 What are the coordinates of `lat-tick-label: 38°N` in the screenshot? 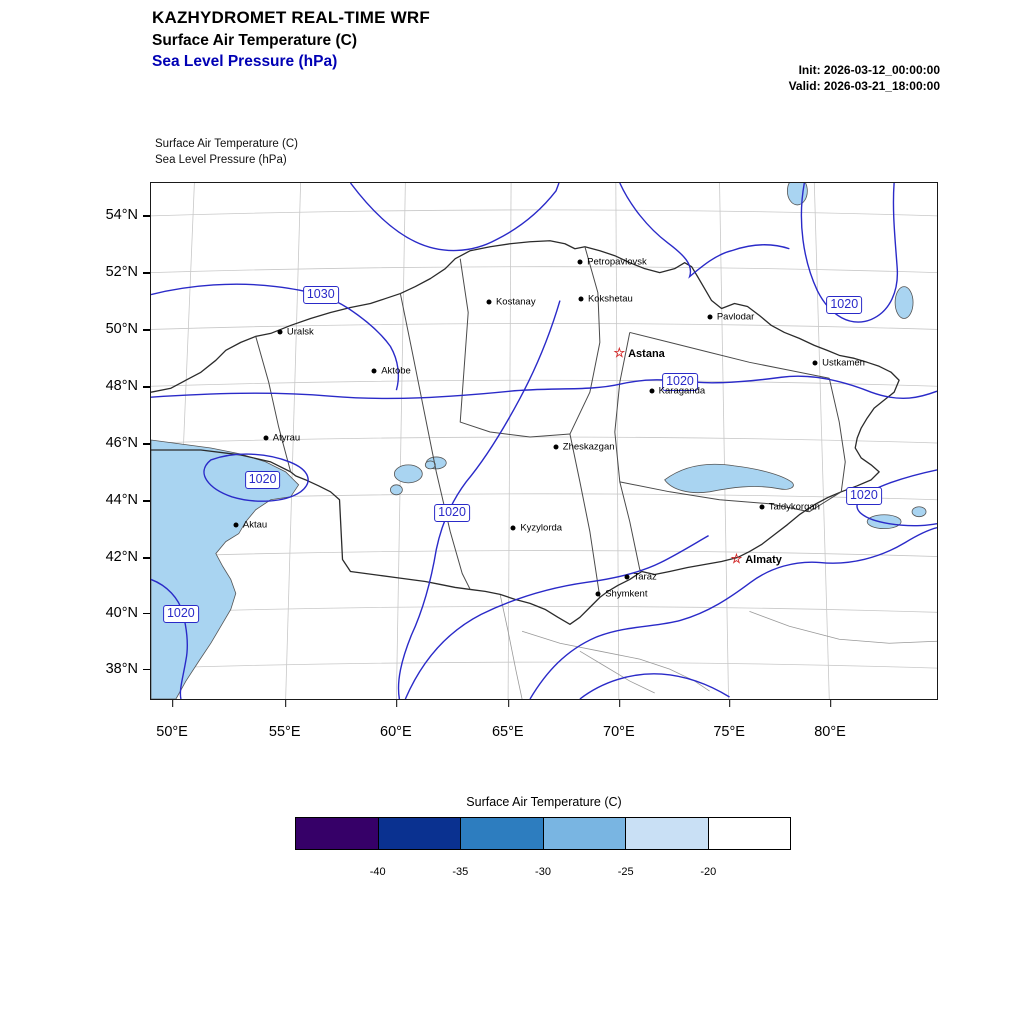 It's located at (117, 669).